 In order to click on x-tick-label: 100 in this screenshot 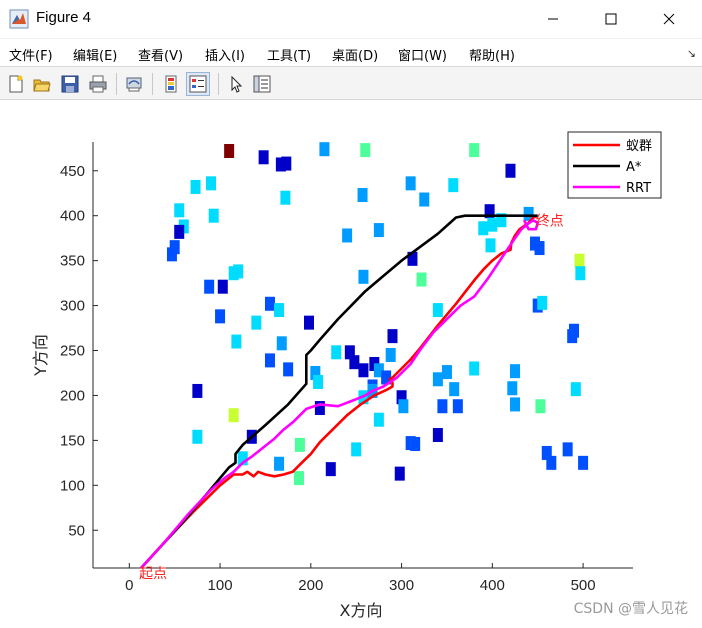, I will do `click(220, 585)`.